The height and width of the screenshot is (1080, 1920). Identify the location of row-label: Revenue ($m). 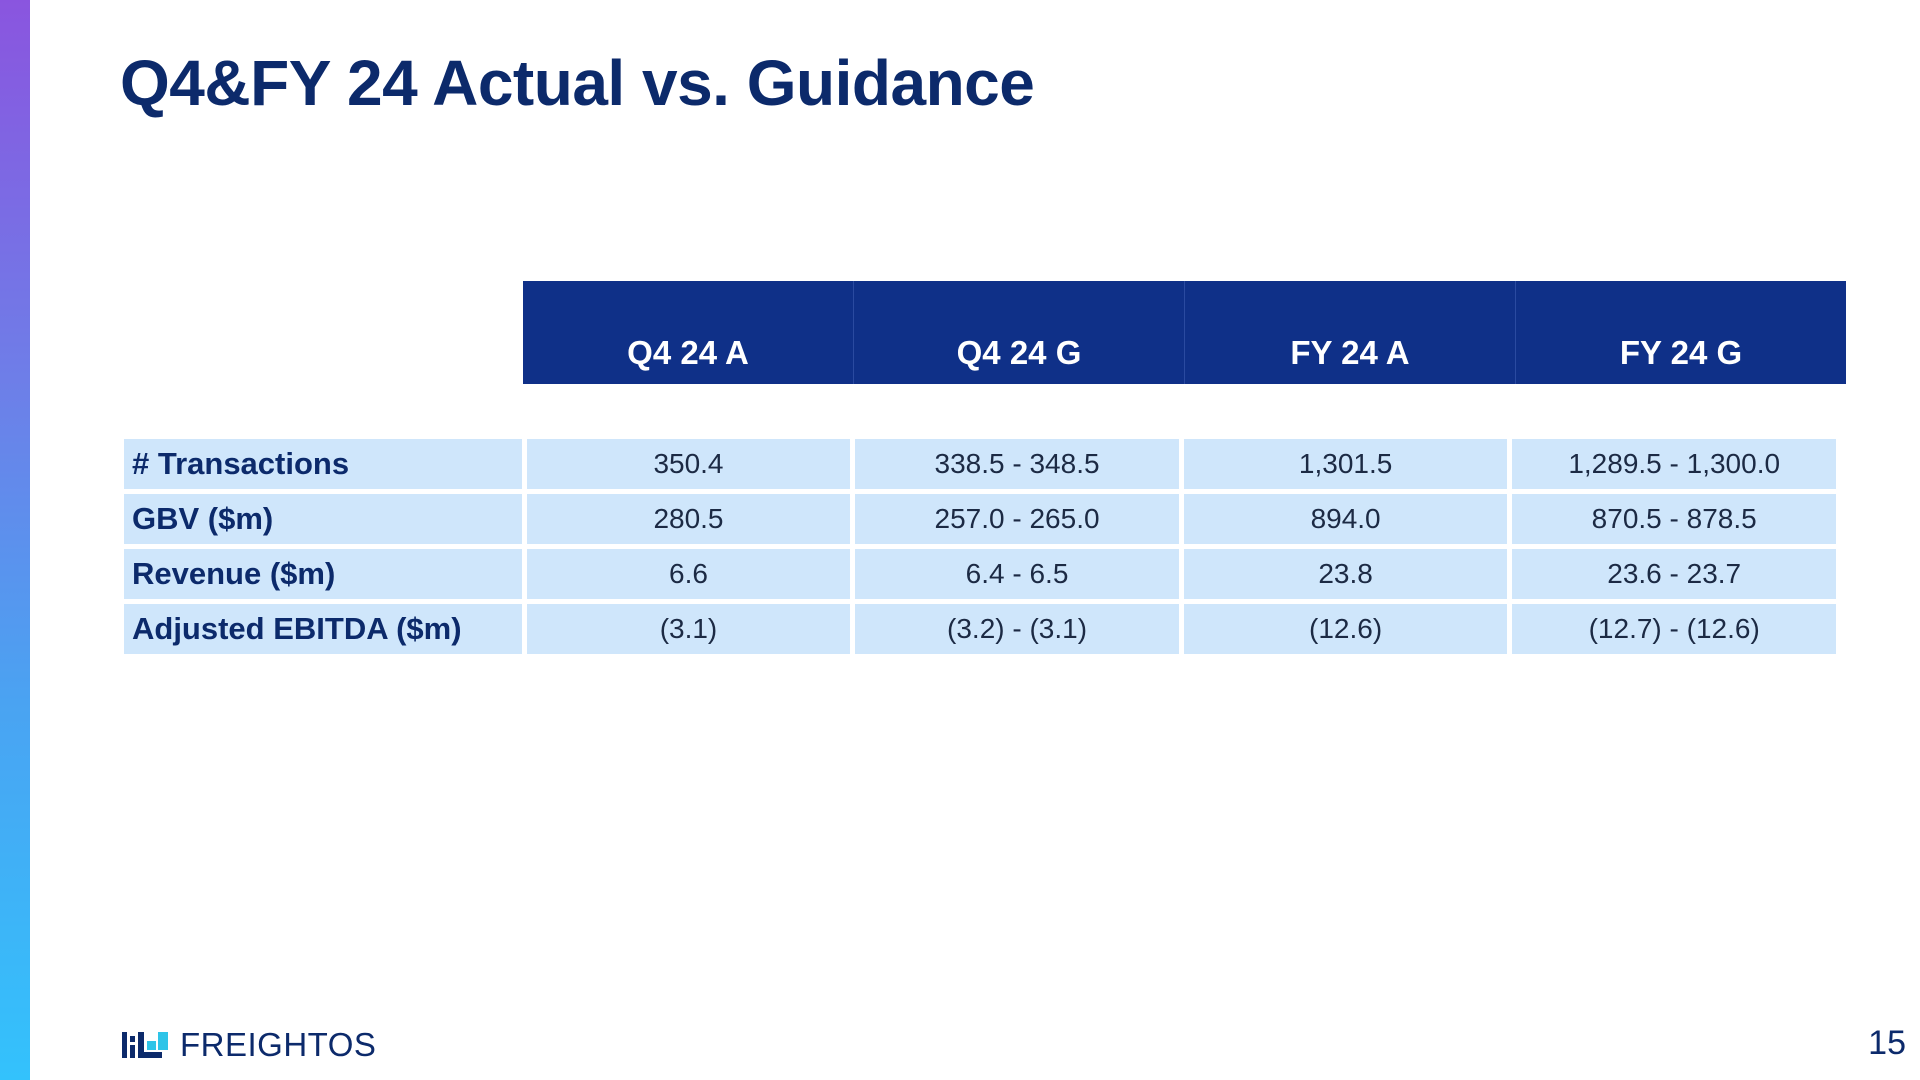
(323, 574).